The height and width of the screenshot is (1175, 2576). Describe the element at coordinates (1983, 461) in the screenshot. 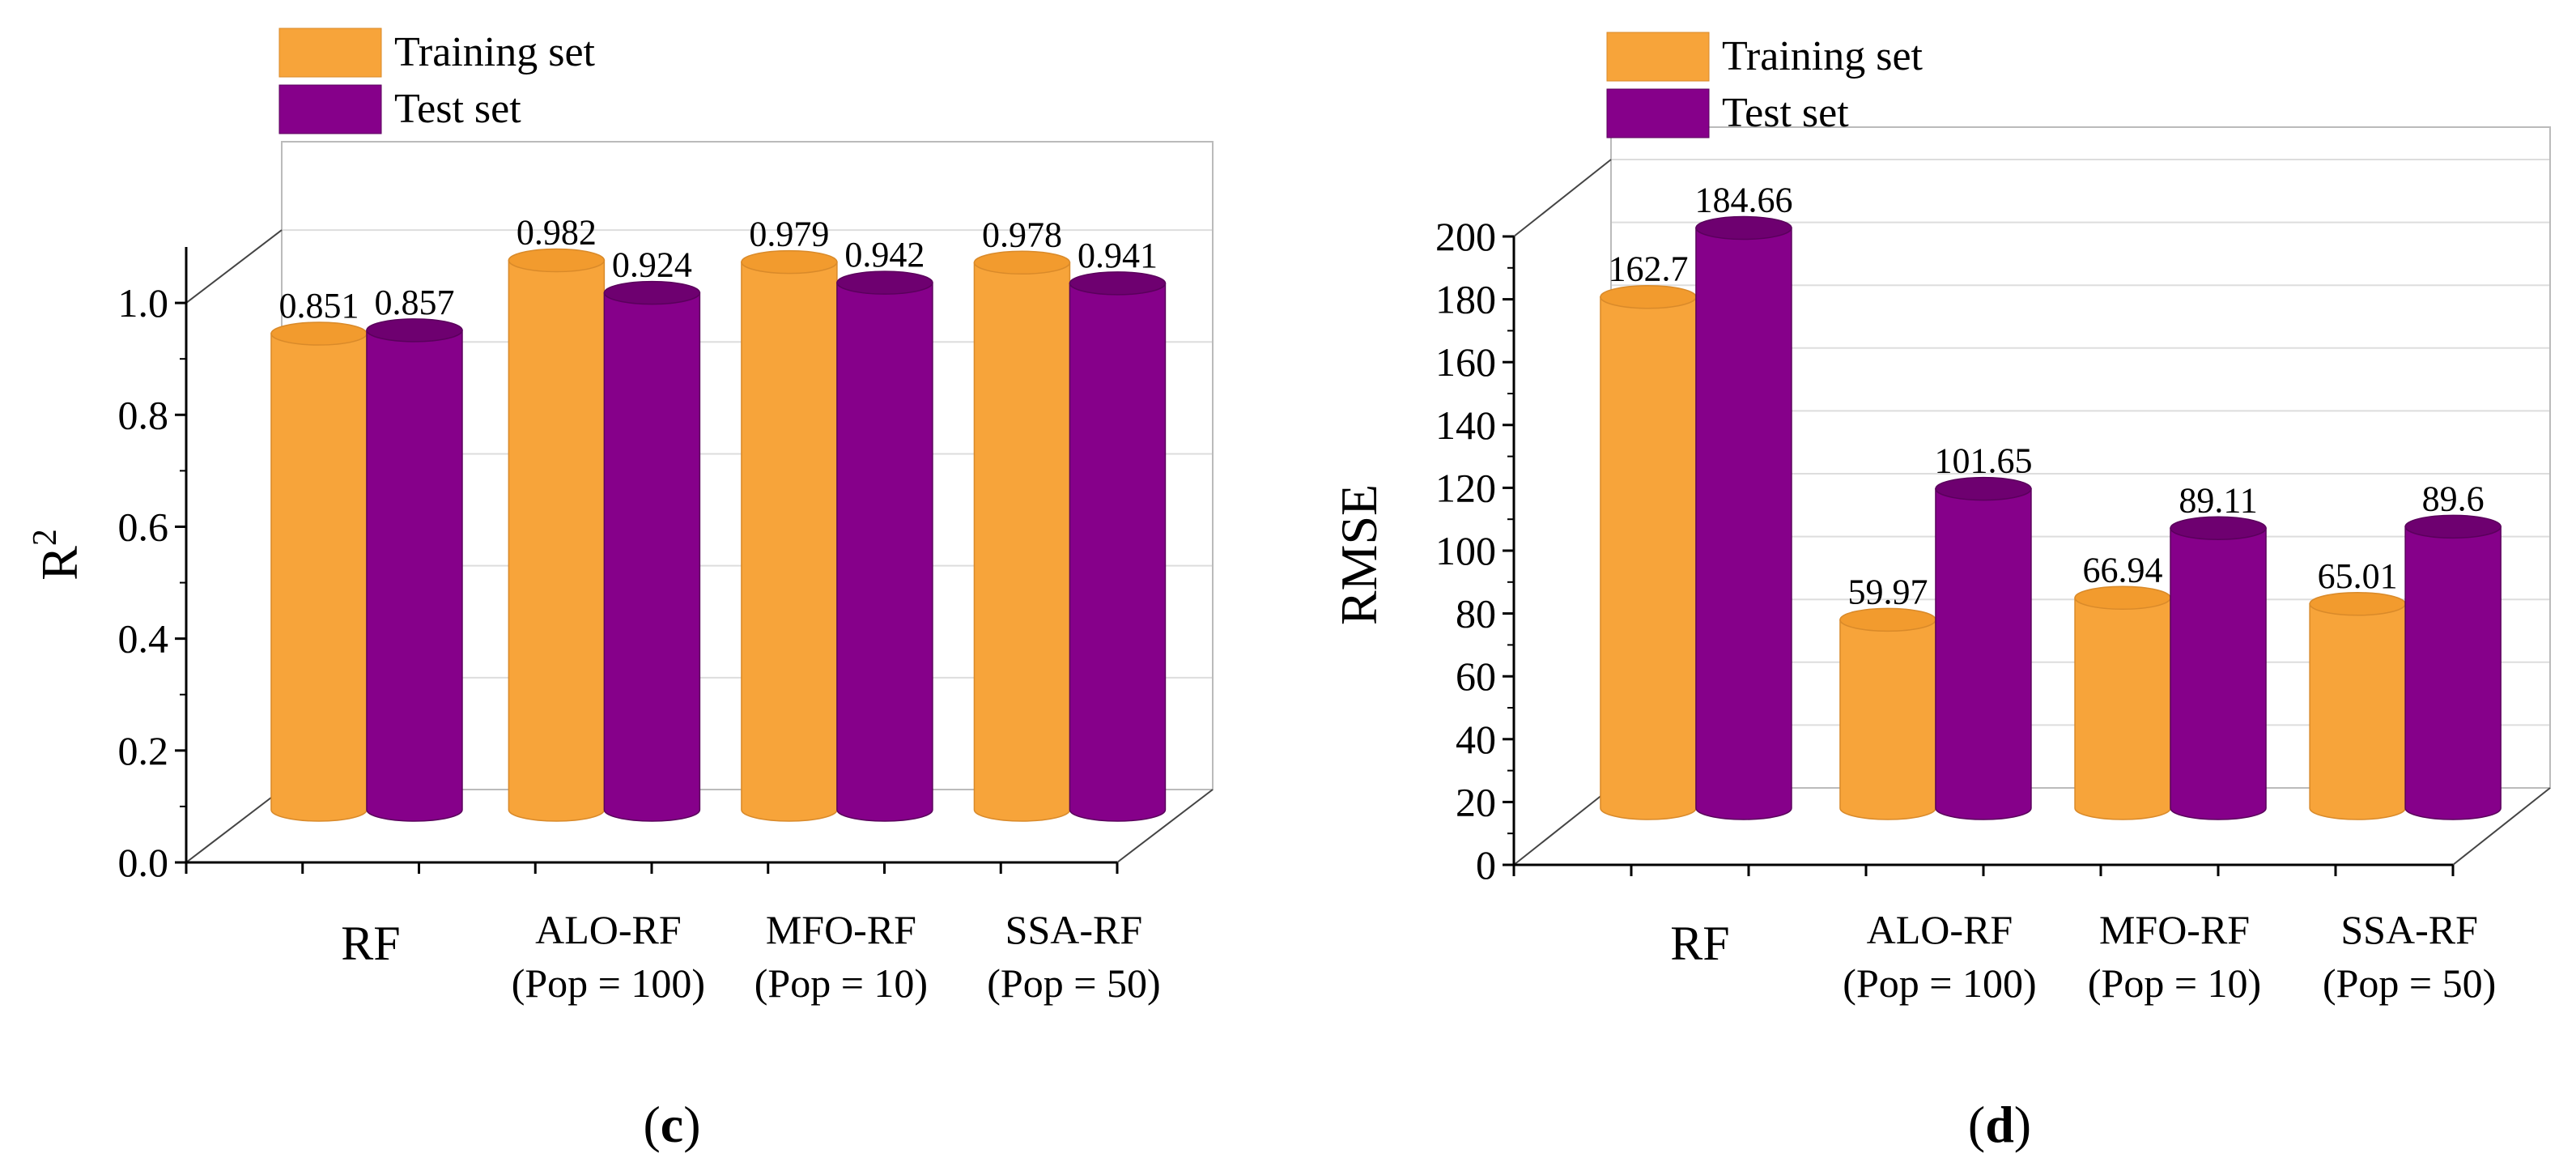

I see `bar-value-label: 101.65` at that location.